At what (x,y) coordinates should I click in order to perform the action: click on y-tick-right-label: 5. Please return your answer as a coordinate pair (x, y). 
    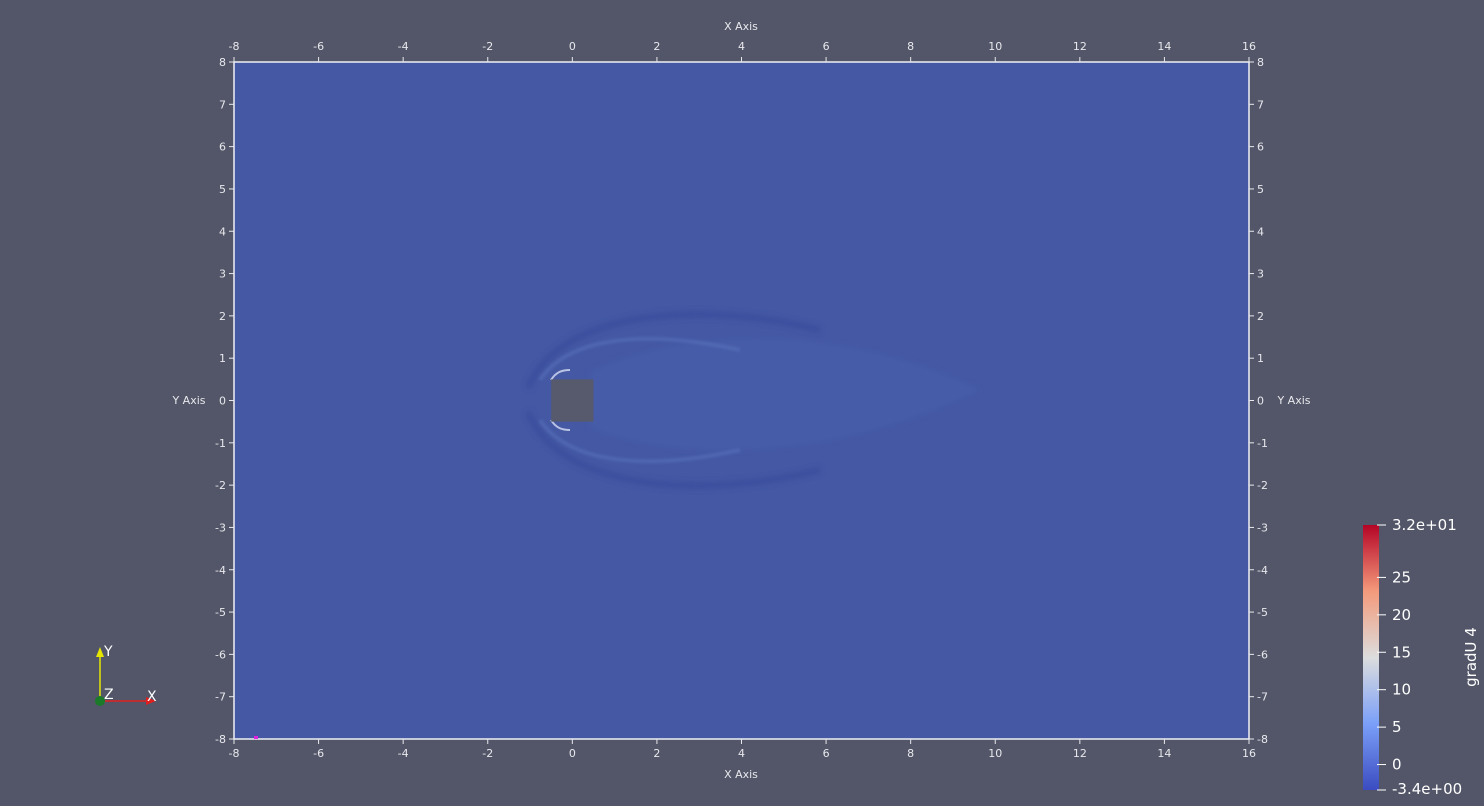
    Looking at the image, I should click on (1260, 189).